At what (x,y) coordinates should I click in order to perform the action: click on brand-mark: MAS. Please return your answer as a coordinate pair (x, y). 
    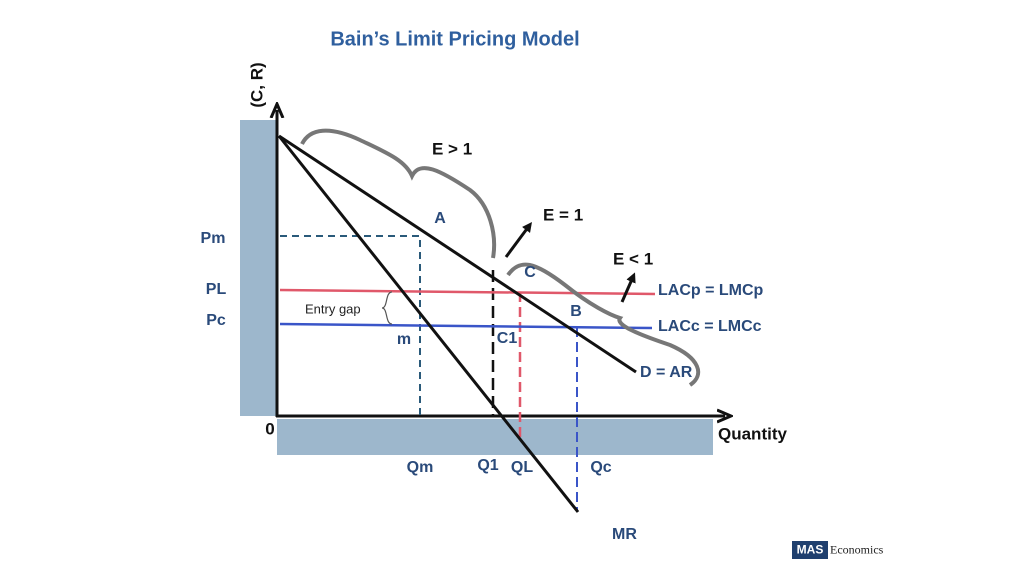
    Looking at the image, I should click on (810, 550).